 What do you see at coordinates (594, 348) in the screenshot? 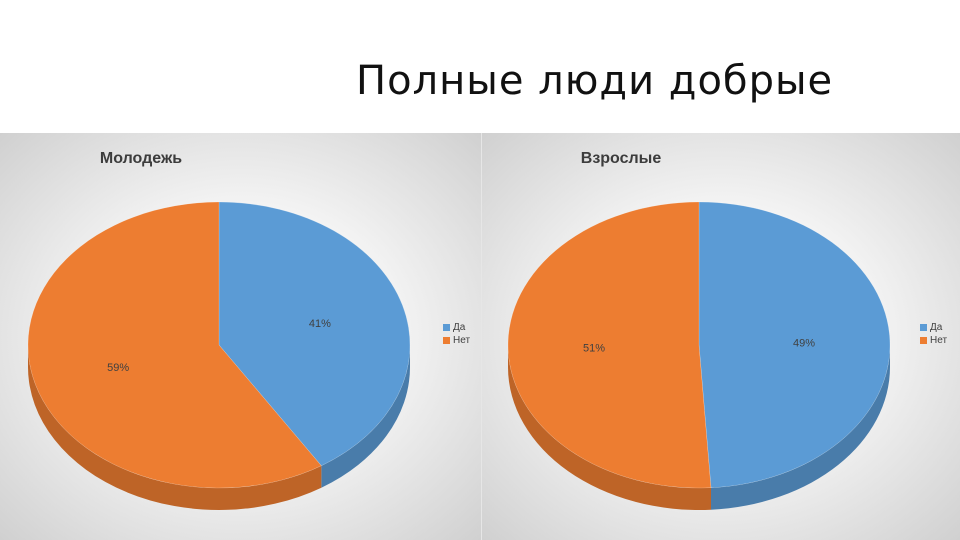
I see `data-label-Нет: 51%` at bounding box center [594, 348].